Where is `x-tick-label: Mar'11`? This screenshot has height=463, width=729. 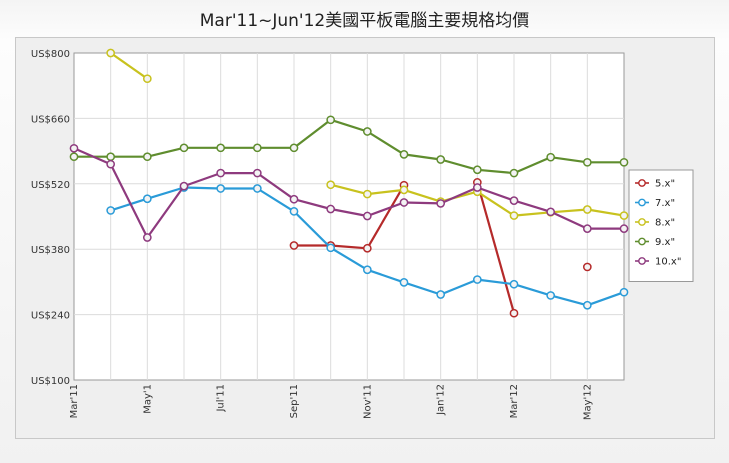
x-tick-label: Mar'11 is located at coordinates (74, 401).